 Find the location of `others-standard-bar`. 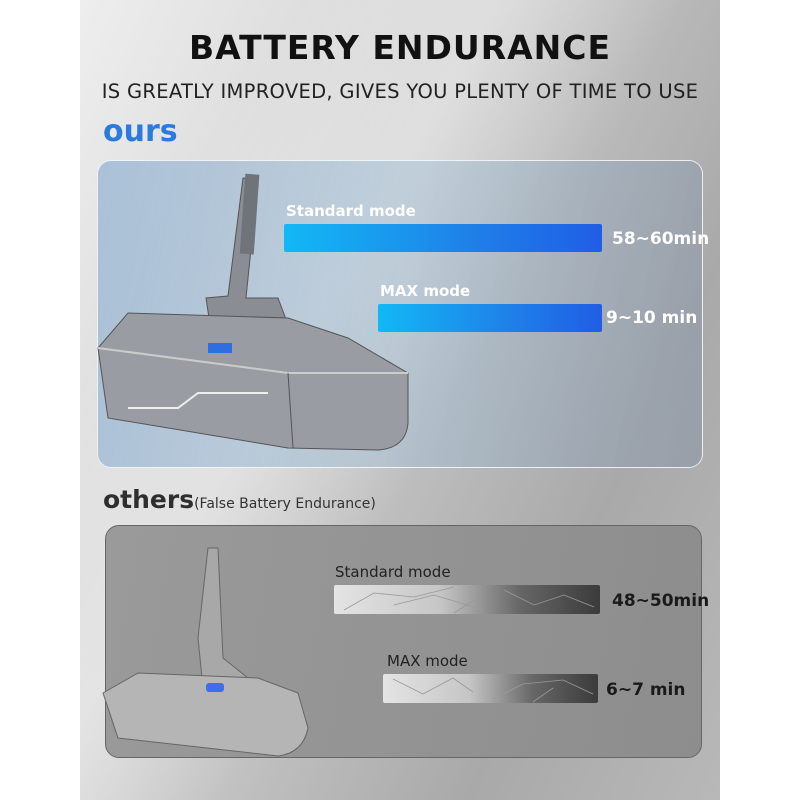

others-standard-bar is located at coordinates (467, 599).